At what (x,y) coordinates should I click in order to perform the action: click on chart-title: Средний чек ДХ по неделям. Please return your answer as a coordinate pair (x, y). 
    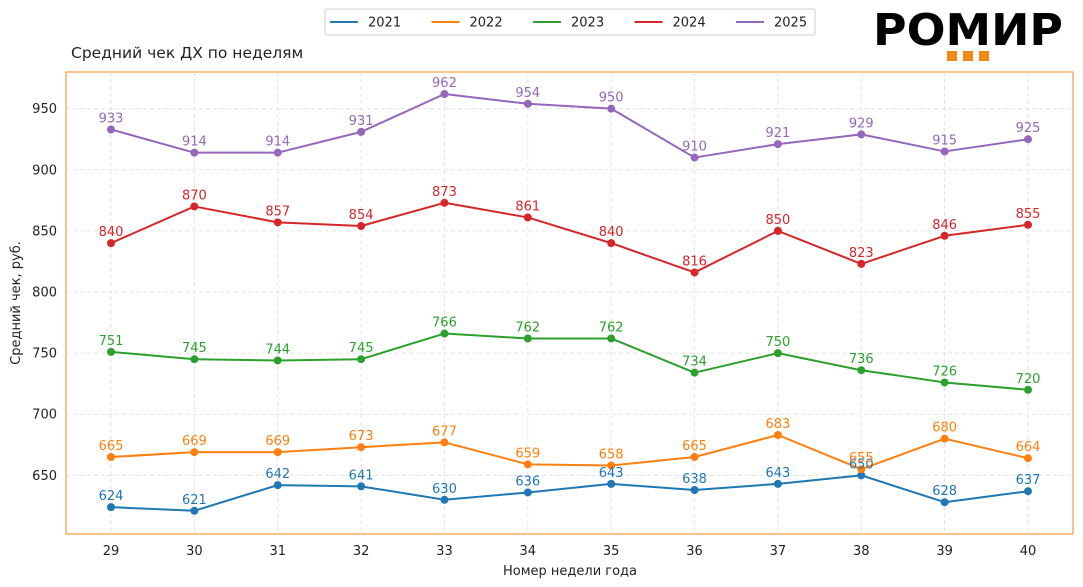
    Looking at the image, I should click on (187, 53).